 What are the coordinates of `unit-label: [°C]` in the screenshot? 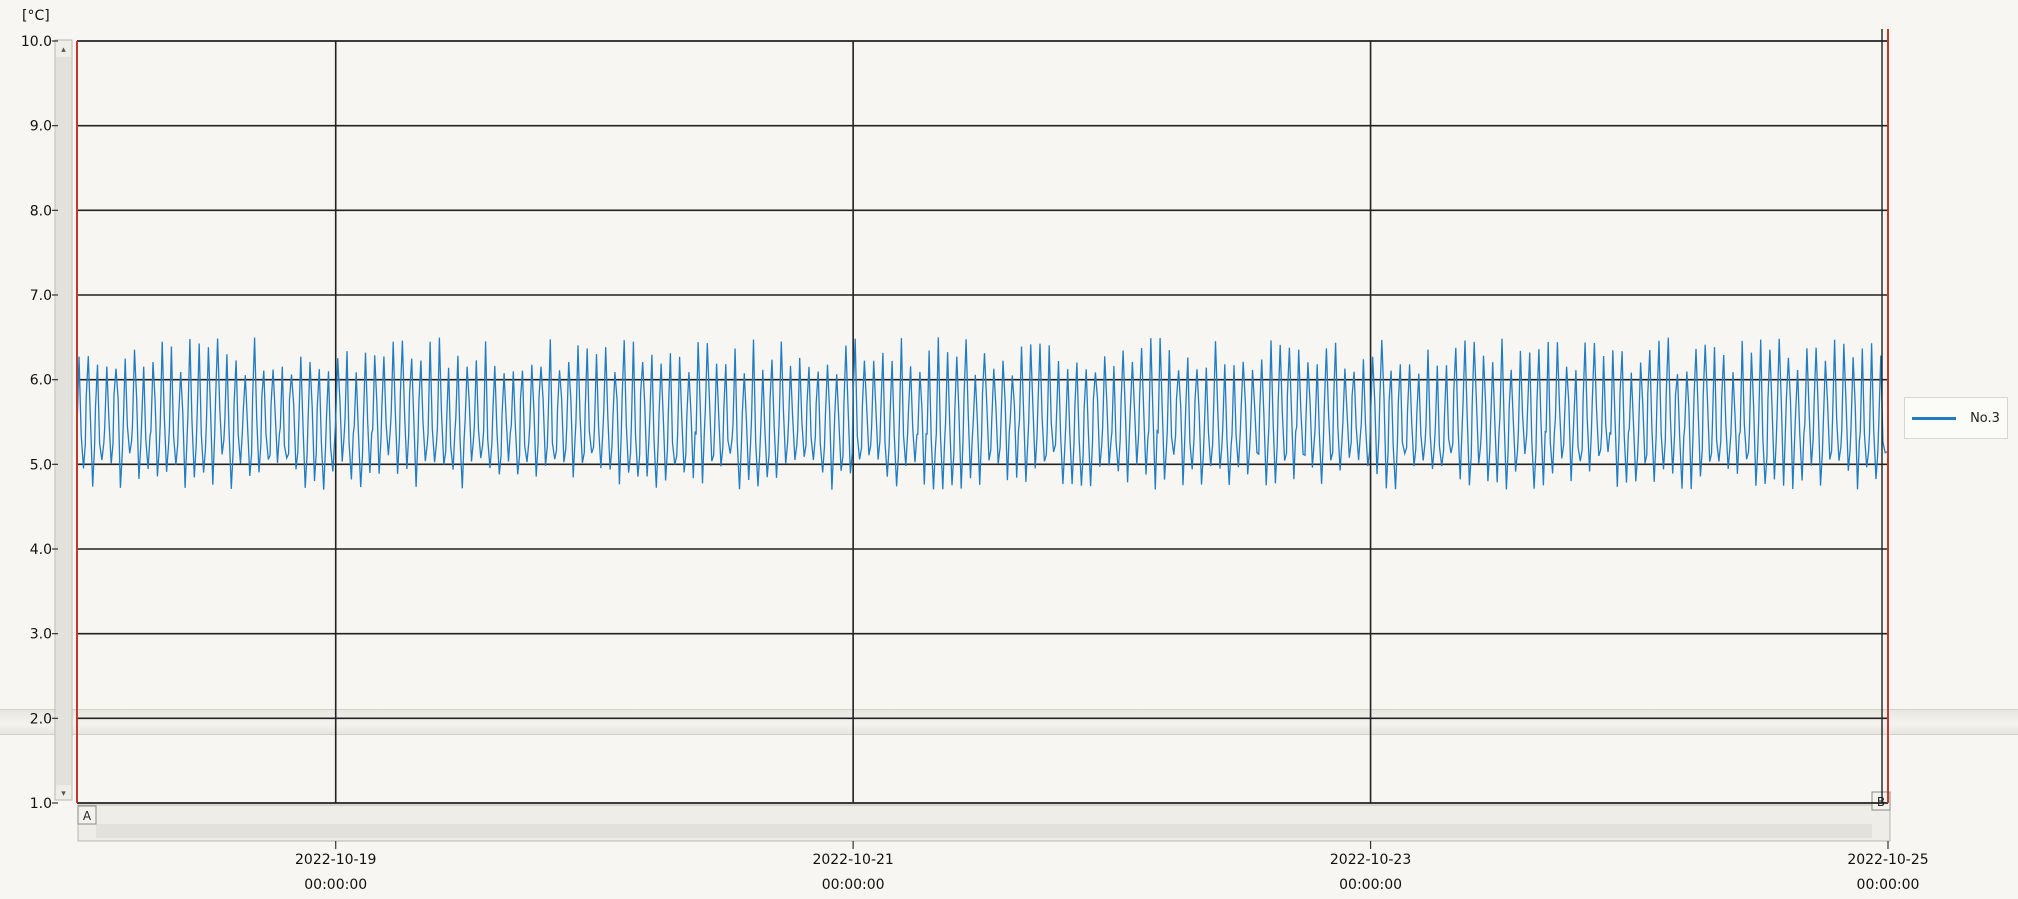 It's located at (36, 16).